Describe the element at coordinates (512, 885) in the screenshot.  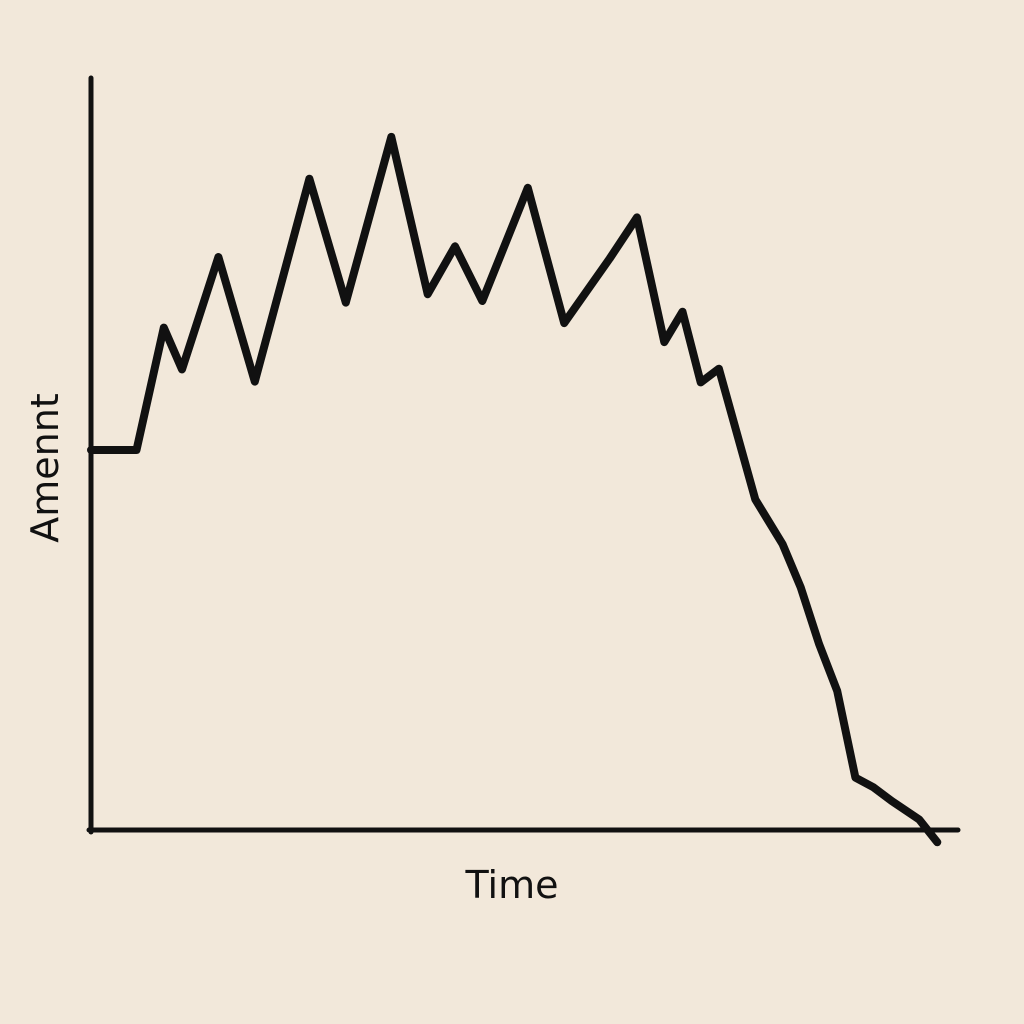
I see `x-axis-label: Time` at that location.